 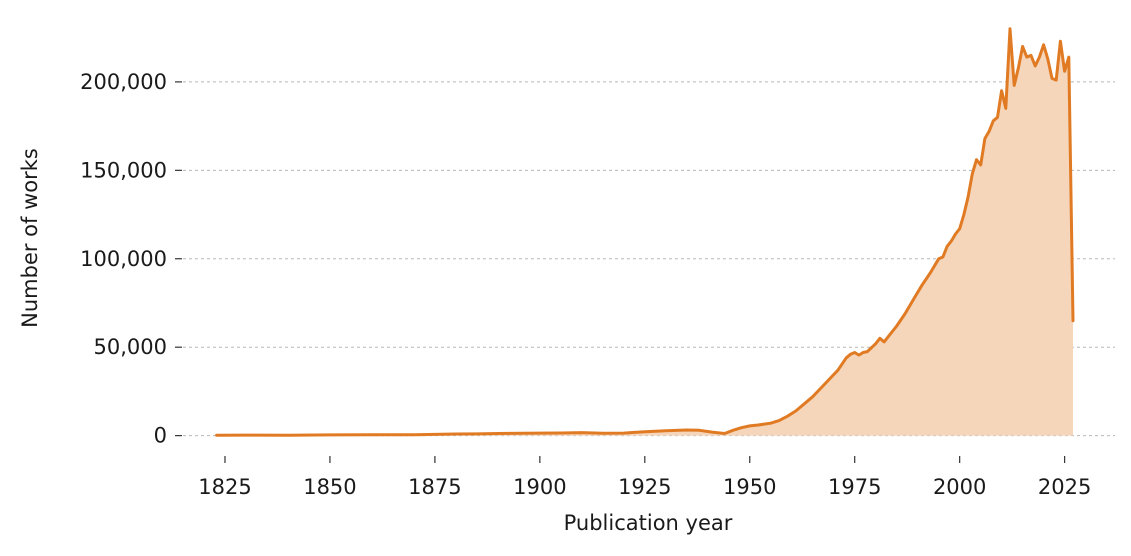 I want to click on y-tick-label: 100,000, so click(x=123, y=259).